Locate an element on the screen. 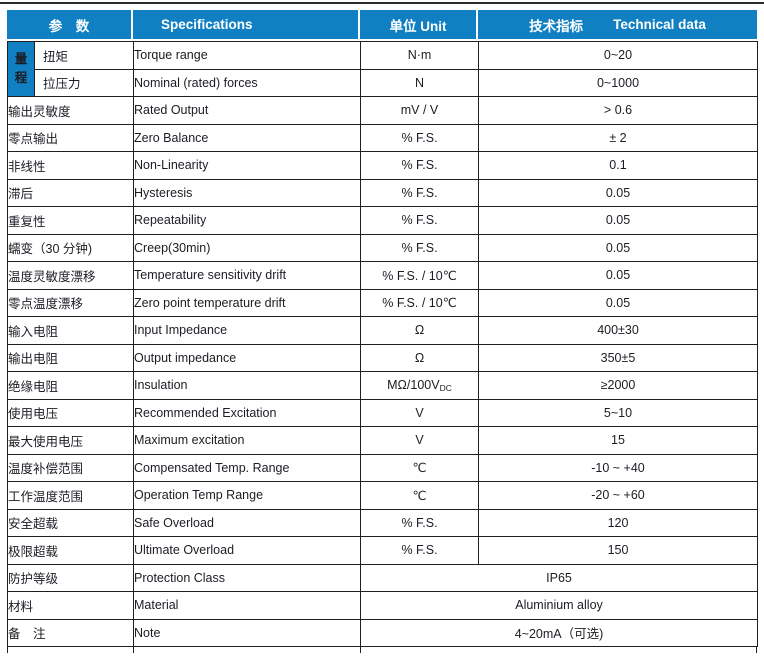 The height and width of the screenshot is (657, 764). spec-cell: Maximum excitation is located at coordinates (247, 440).